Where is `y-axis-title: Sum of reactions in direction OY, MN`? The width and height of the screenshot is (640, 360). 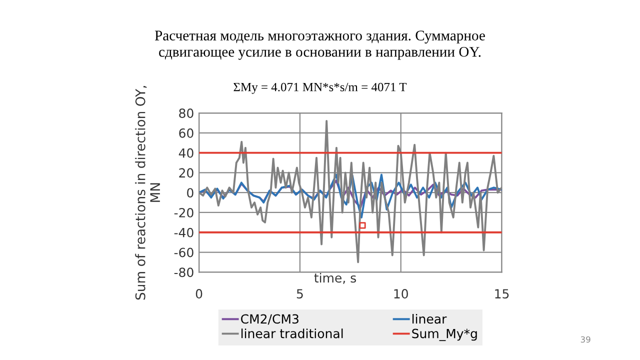 y-axis-title: Sum of reactions in direction OY, MN is located at coordinates (147, 193).